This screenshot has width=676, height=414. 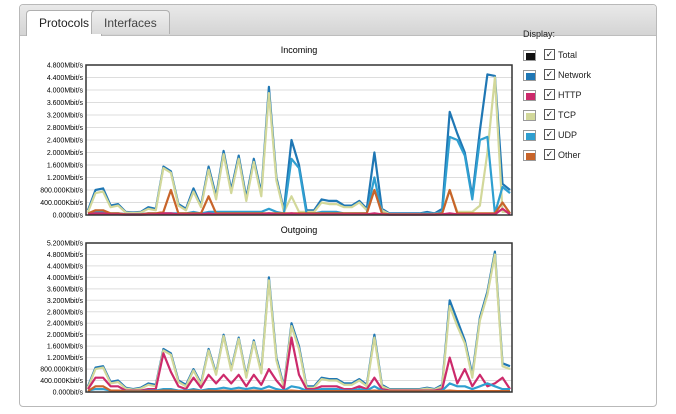 What do you see at coordinates (549, 114) in the screenshot?
I see `tcp-checkbox: ✓` at bounding box center [549, 114].